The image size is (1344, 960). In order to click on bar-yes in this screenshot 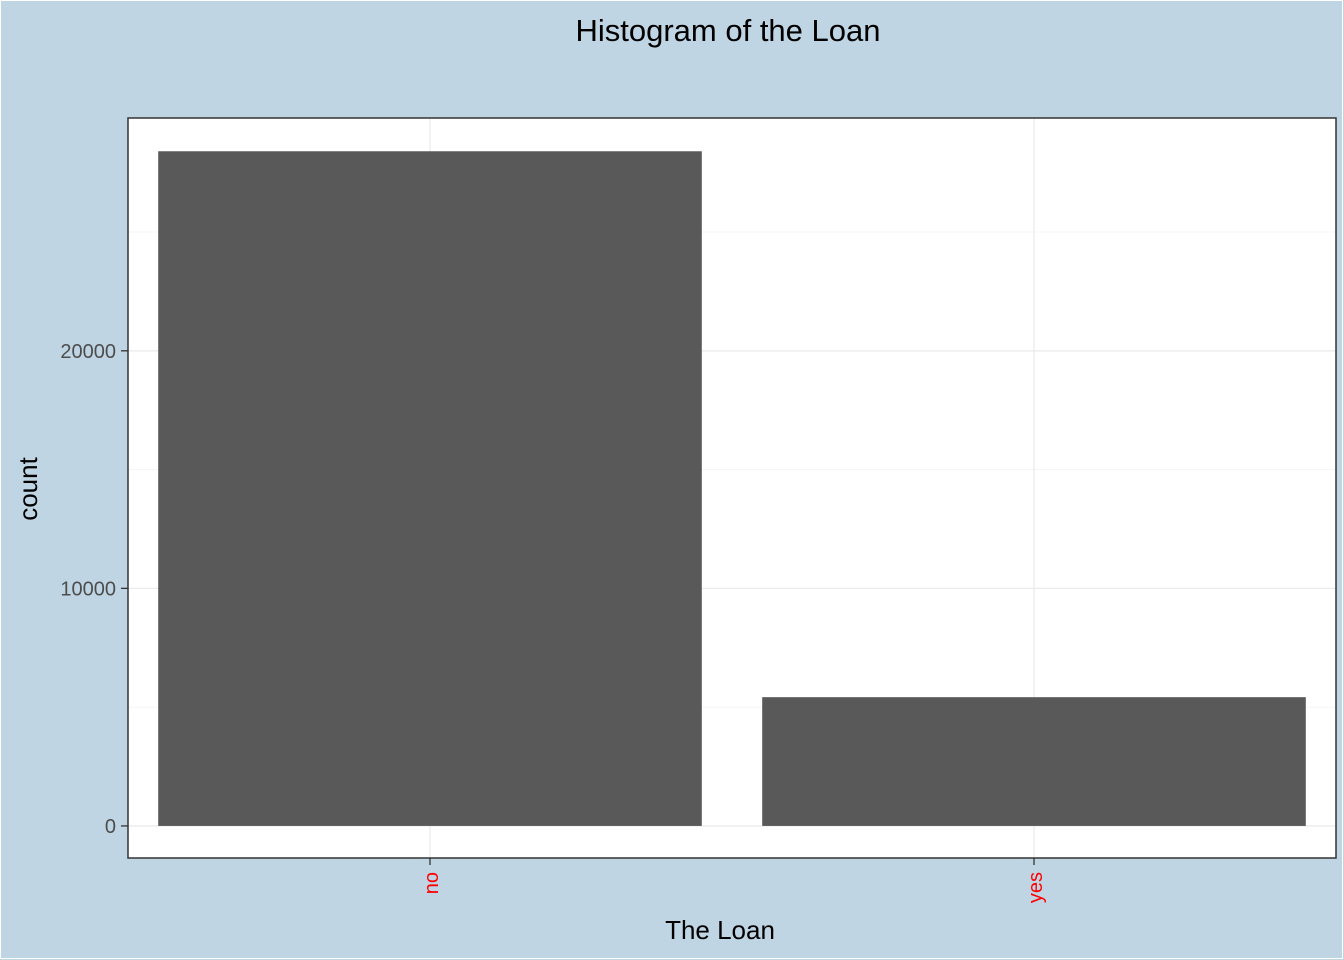, I will do `click(1034, 761)`.